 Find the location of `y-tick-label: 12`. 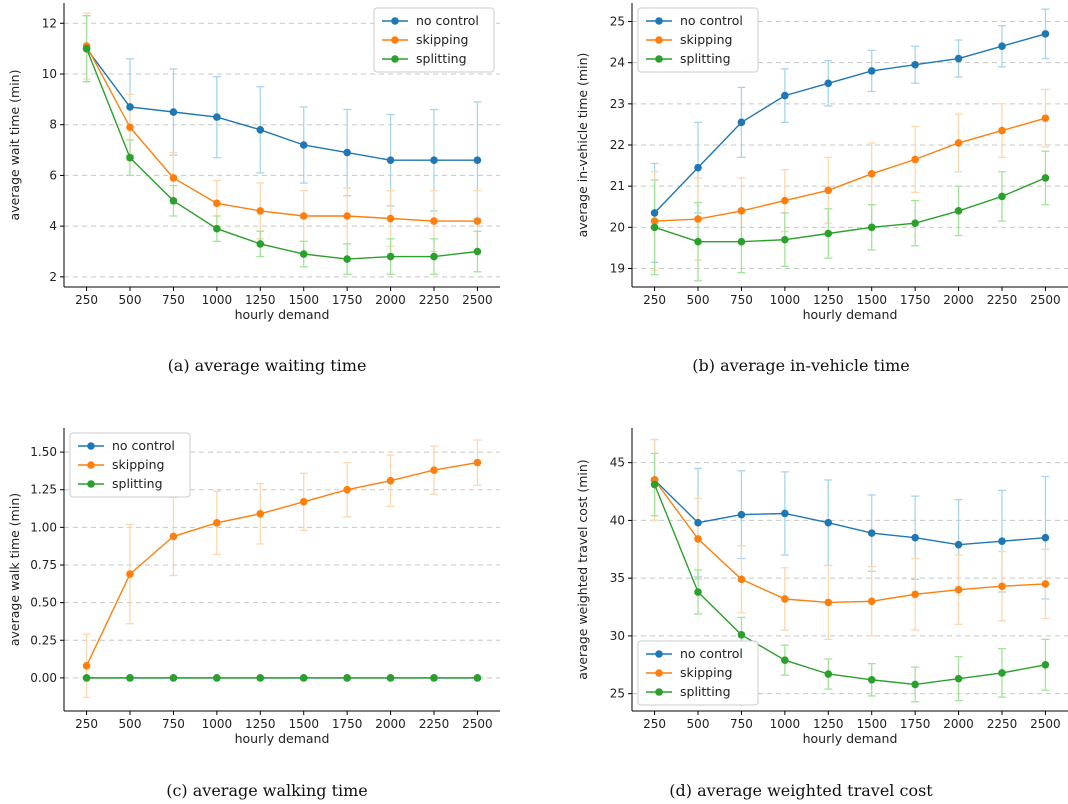

y-tick-label: 12 is located at coordinates (49, 23).